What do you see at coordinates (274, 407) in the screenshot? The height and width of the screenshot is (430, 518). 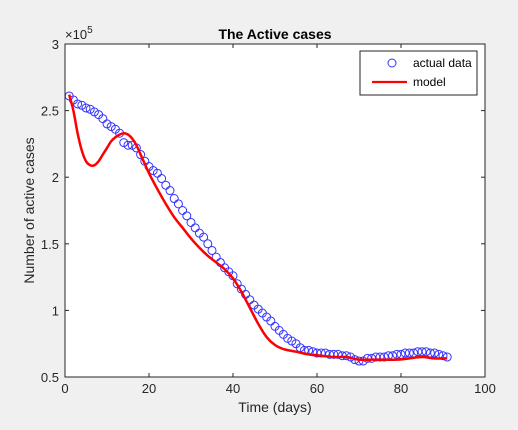 I see `x-axis-label: Time (days)` at bounding box center [274, 407].